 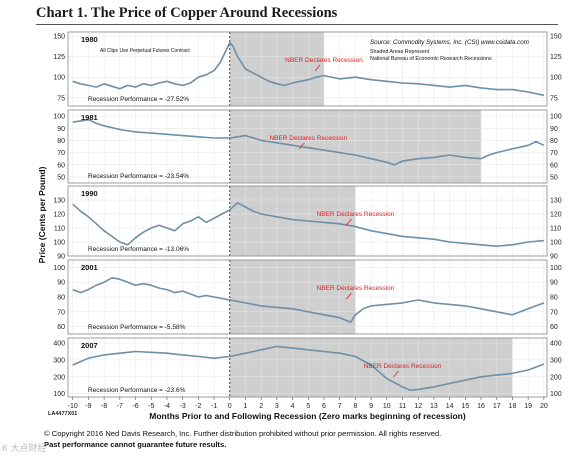 I want to click on y-tick-label-left: 110, so click(x=59, y=229).